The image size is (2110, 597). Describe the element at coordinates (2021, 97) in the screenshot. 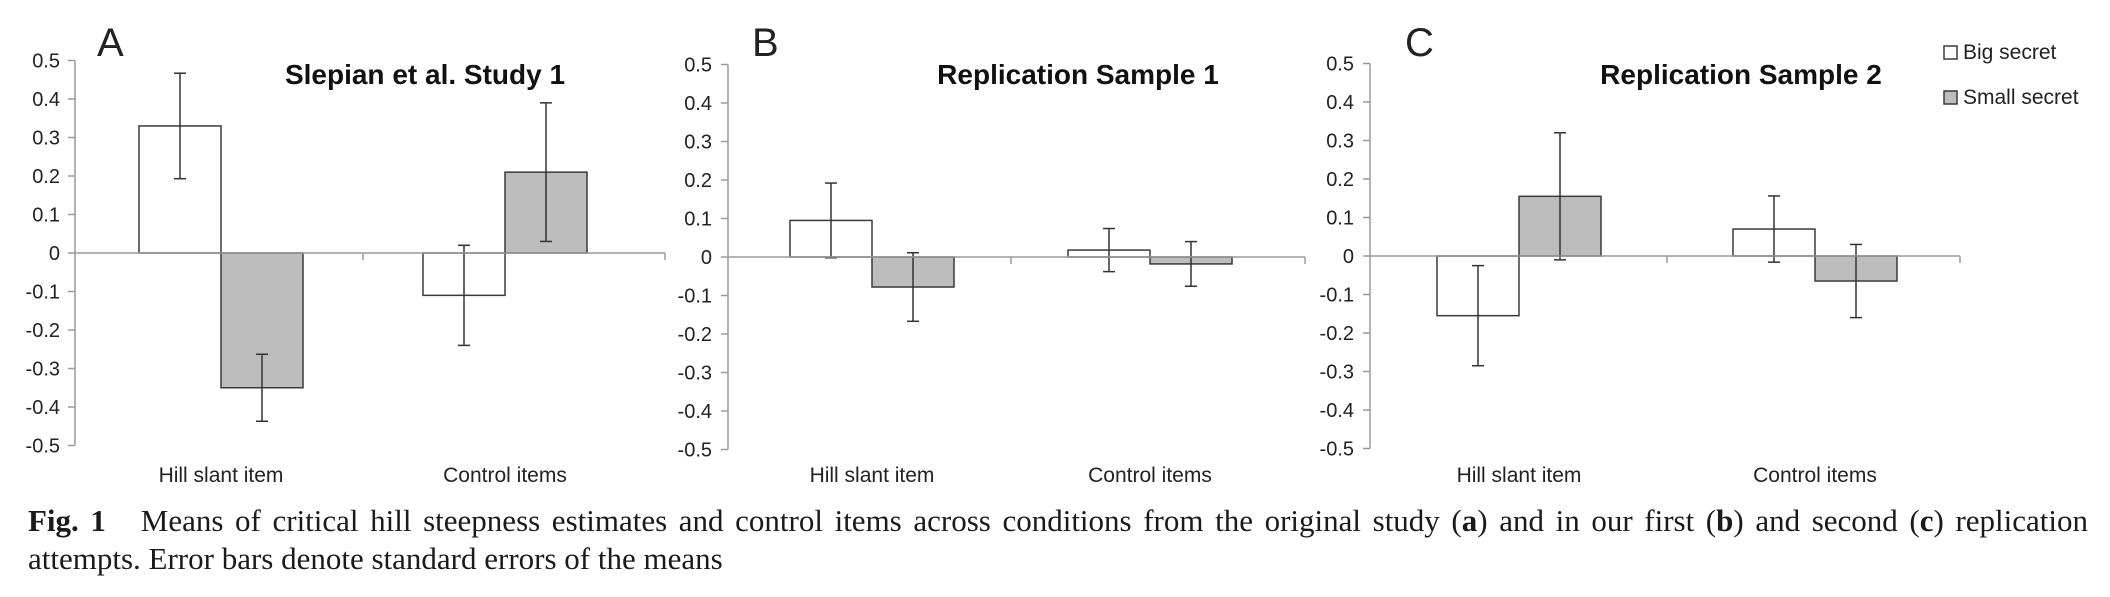

I see `legend-label: Small secret` at that location.